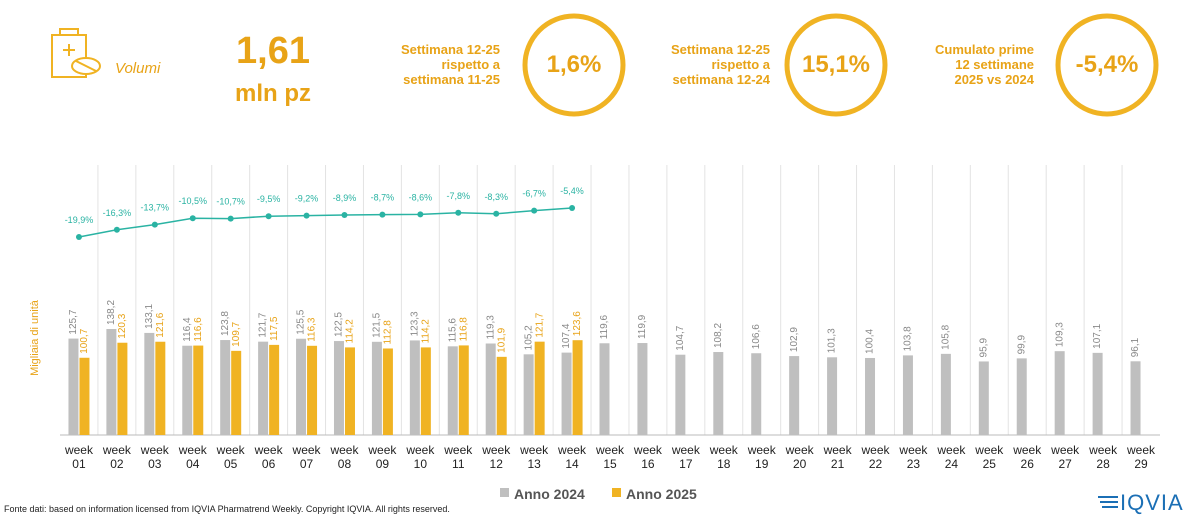 The width and height of the screenshot is (1203, 517). What do you see at coordinates (685, 457) in the screenshot?
I see `x-tick-label: week 17` at bounding box center [685, 457].